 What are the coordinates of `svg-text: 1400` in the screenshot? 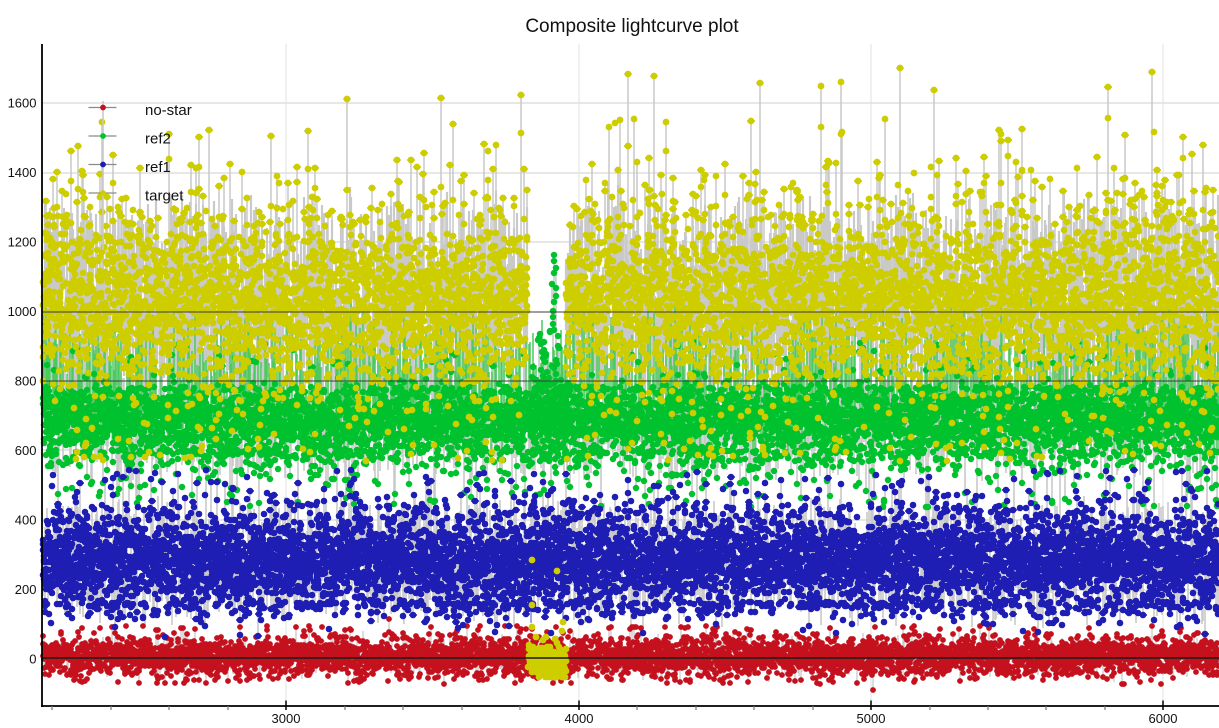 It's located at (22, 172).